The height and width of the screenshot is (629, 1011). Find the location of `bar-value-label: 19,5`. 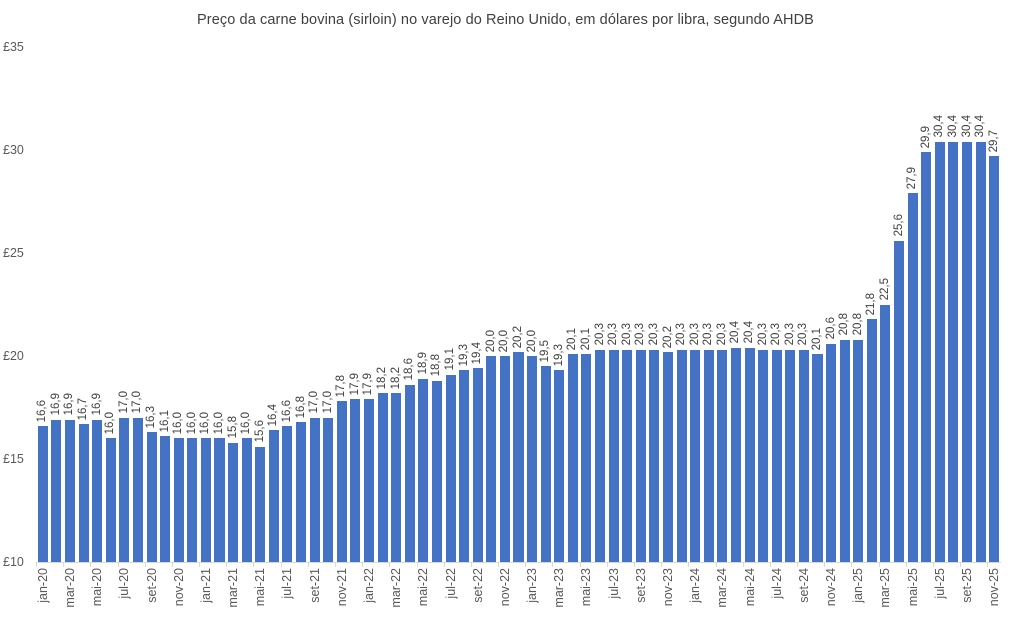

bar-value-label: 19,5 is located at coordinates (545, 351).